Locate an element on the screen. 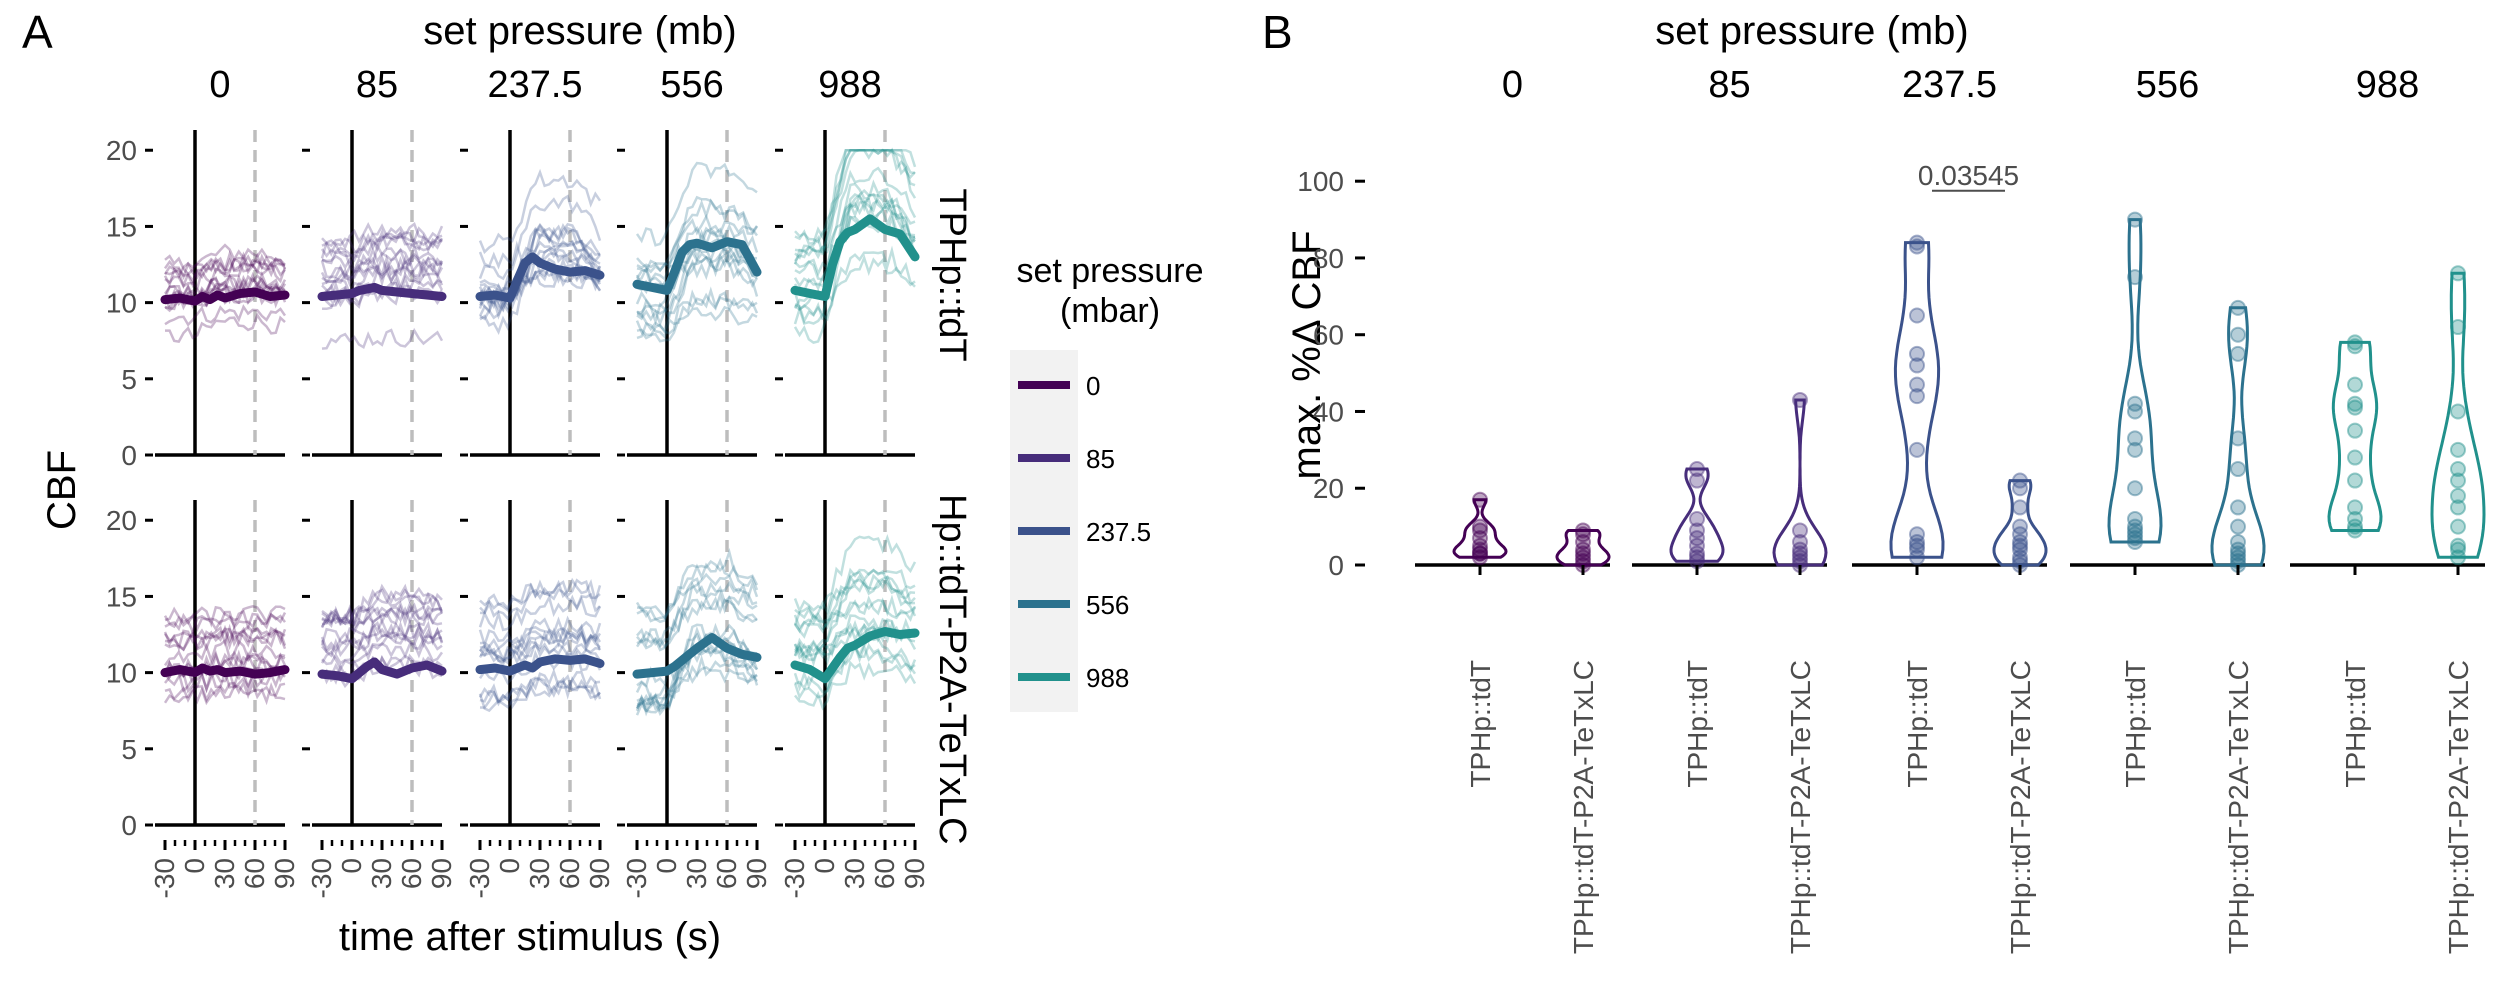 The height and width of the screenshot is (1000, 2500). panel-b-col-strip-556: 556 is located at coordinates (2167, 85).